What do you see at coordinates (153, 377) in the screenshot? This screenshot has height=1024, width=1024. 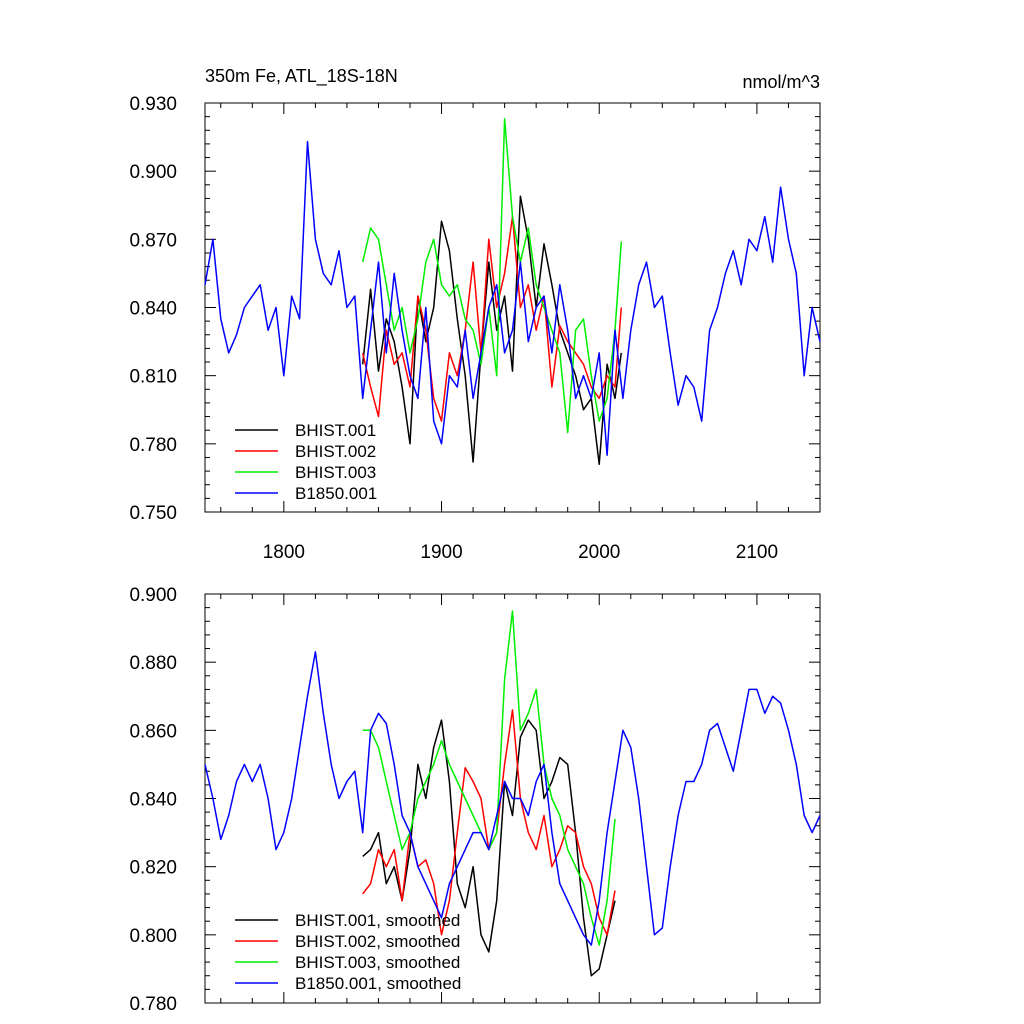 I see `y-tick-label: 0.810` at bounding box center [153, 377].